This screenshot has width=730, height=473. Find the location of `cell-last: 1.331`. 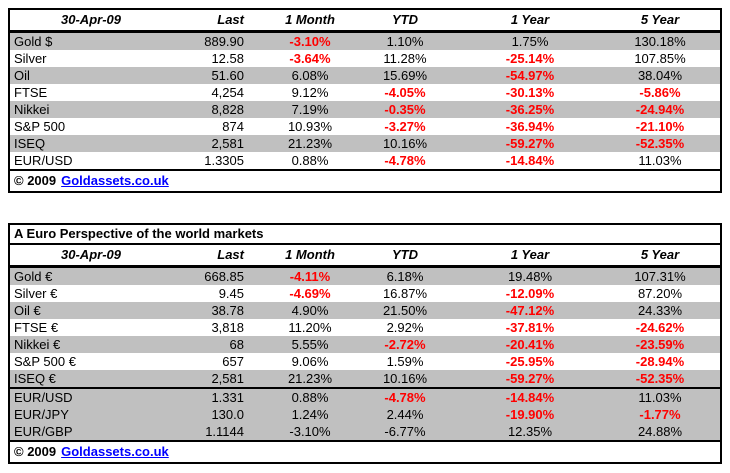

cell-last: 1.331 is located at coordinates (227, 397).